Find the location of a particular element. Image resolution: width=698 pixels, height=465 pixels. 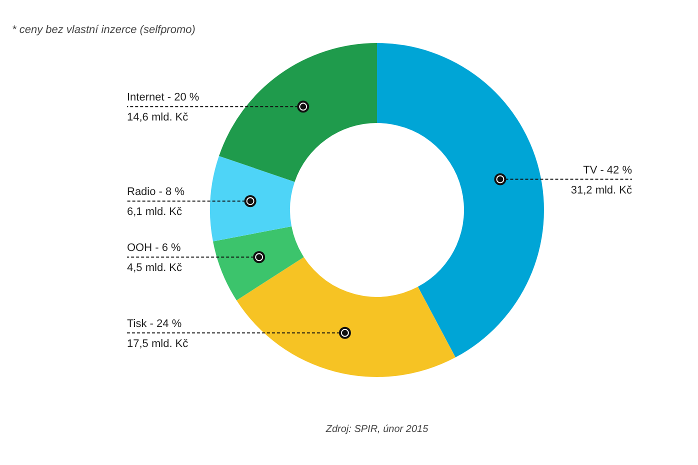

data-label: 6,1 mld. Kč is located at coordinates (155, 212).